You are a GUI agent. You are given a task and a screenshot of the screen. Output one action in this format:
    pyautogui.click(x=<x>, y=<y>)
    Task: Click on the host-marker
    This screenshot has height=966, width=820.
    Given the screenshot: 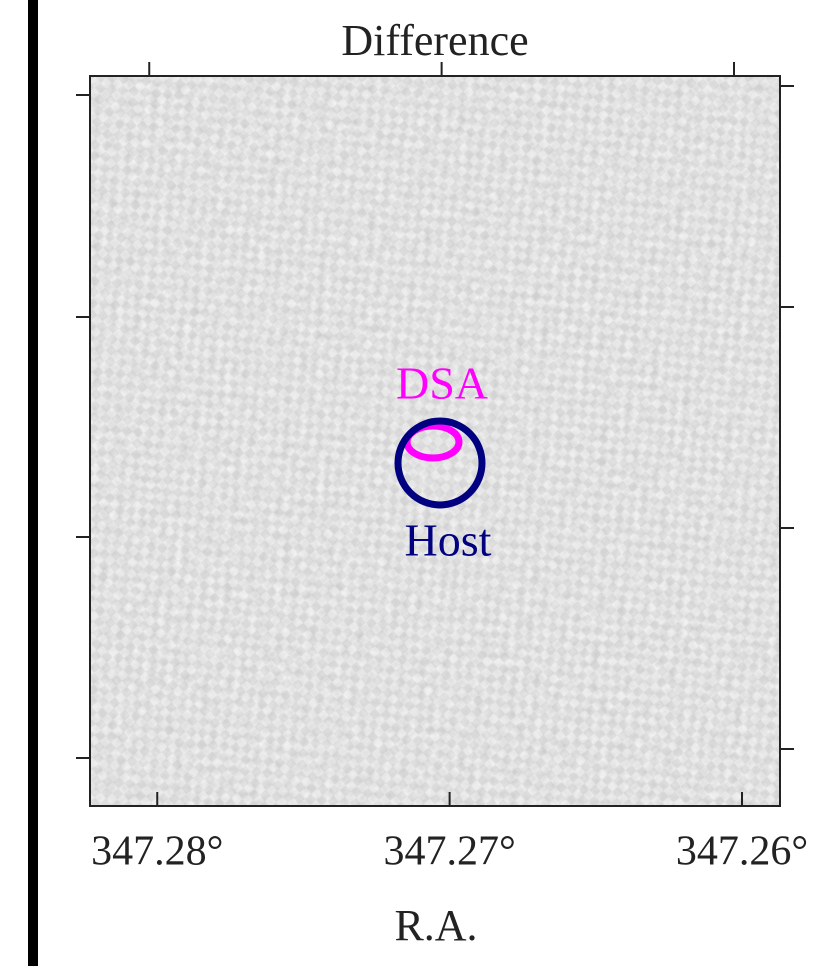 What is the action you would take?
    pyautogui.click(x=440, y=463)
    